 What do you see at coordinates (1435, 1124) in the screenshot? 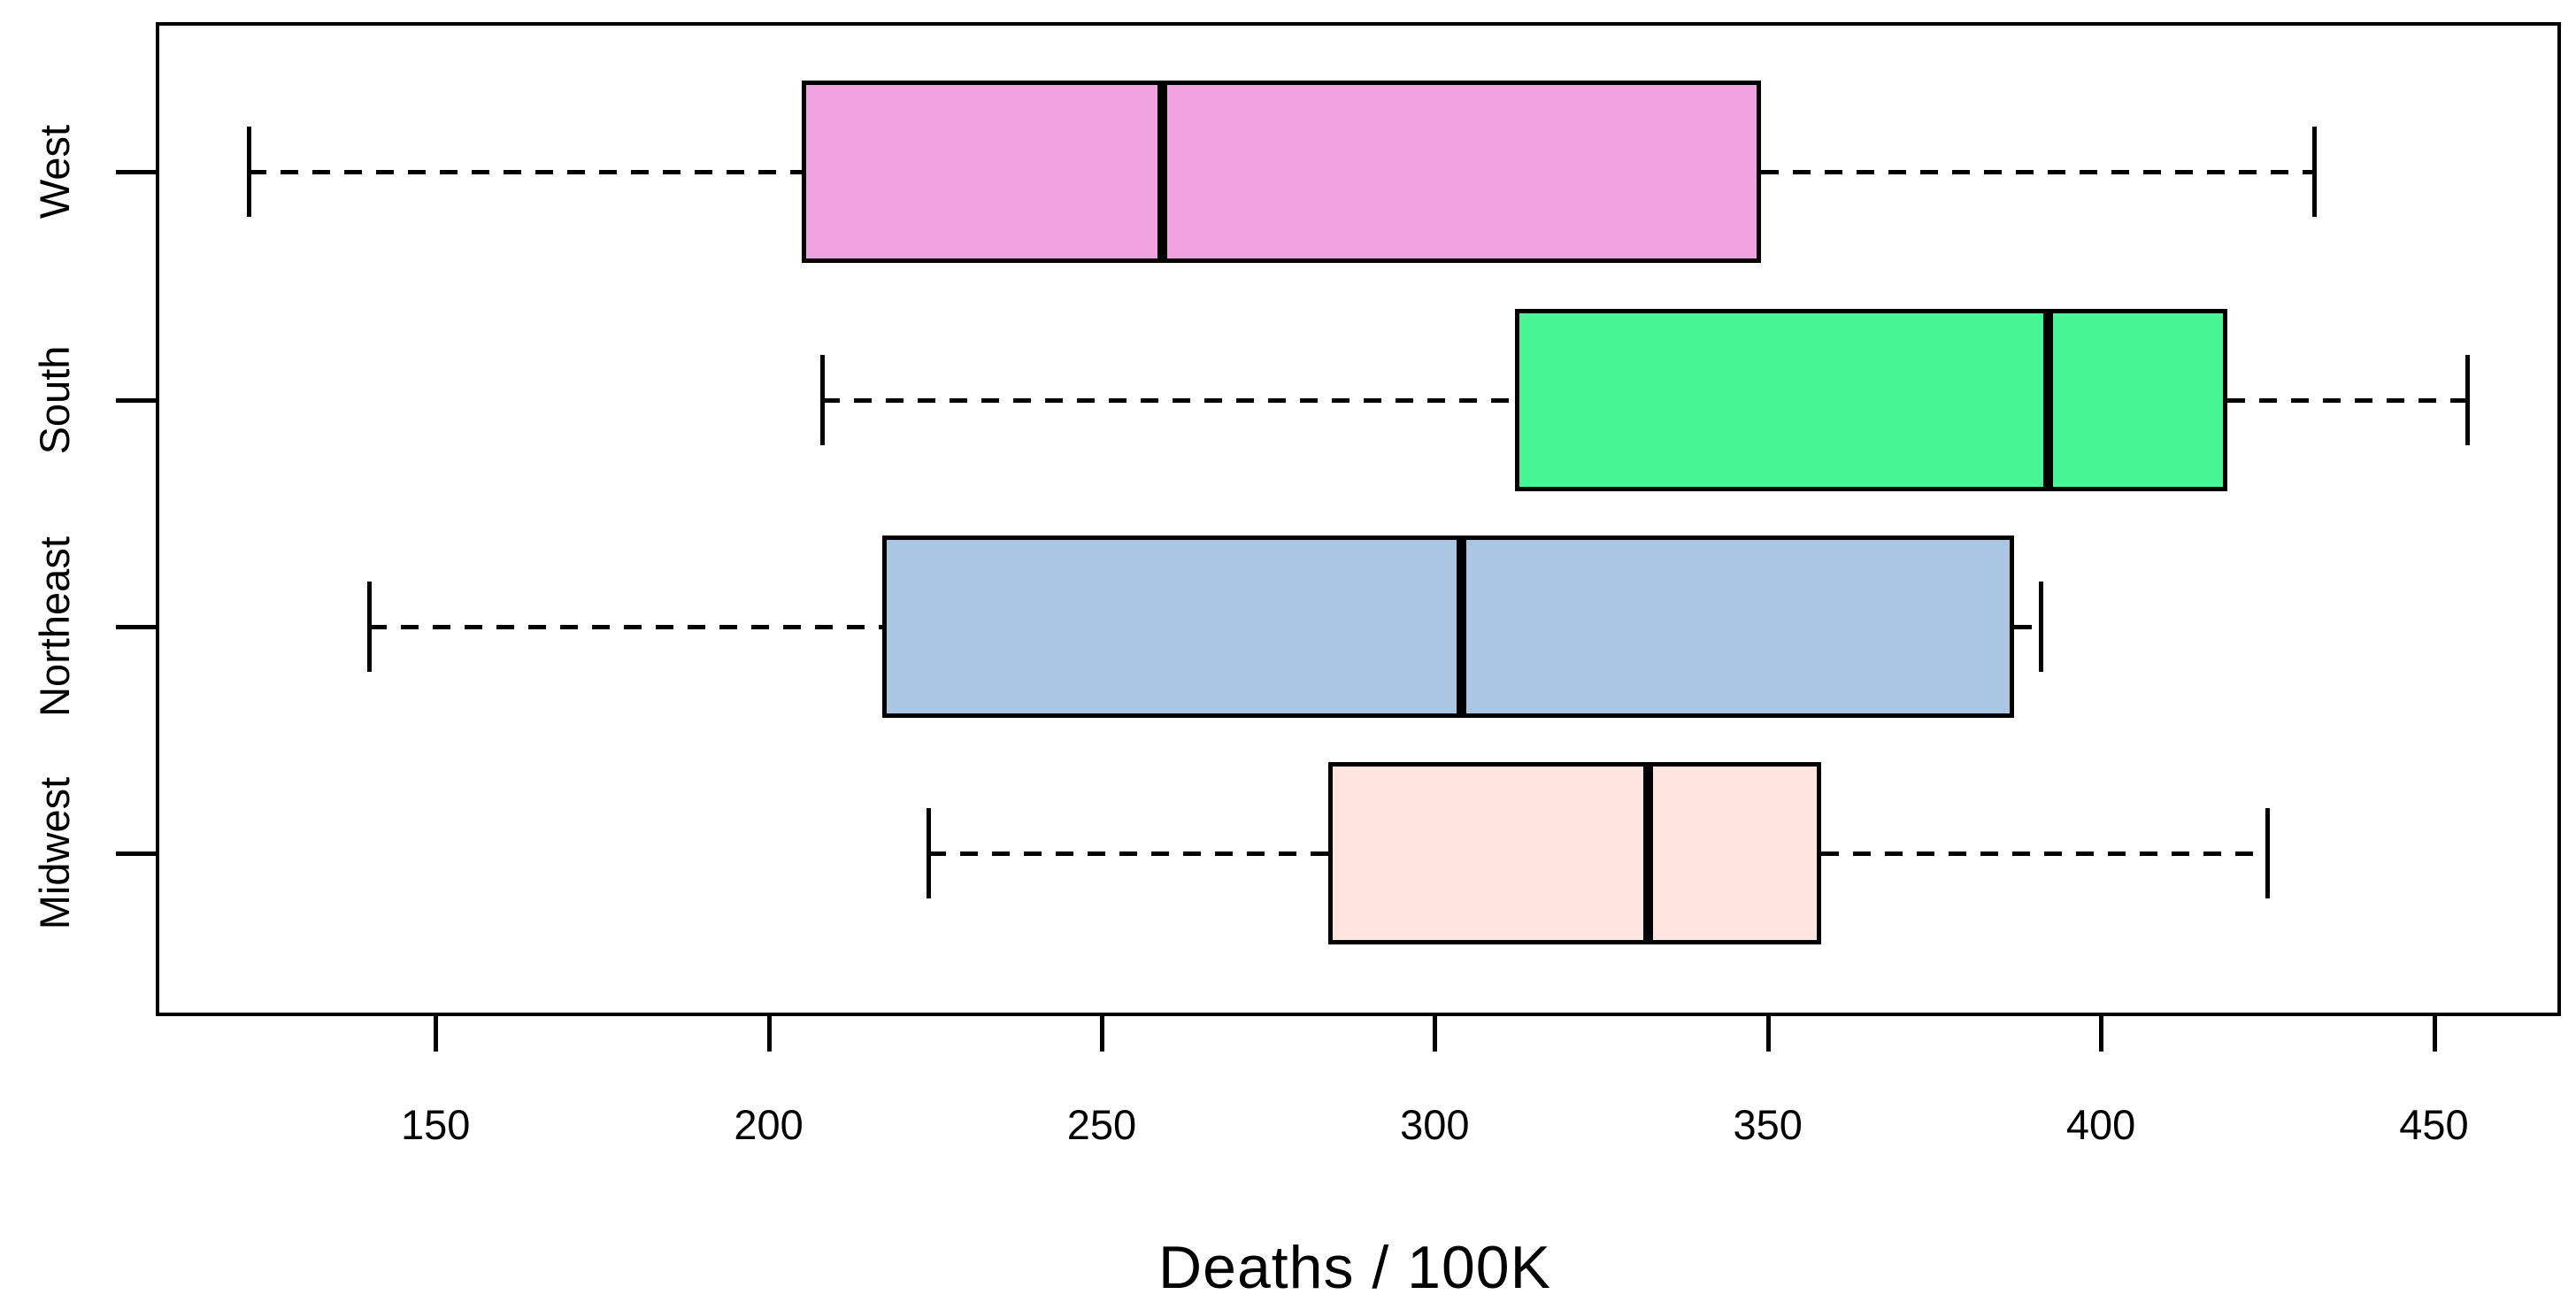
I see `x-tick-label: 300` at bounding box center [1435, 1124].